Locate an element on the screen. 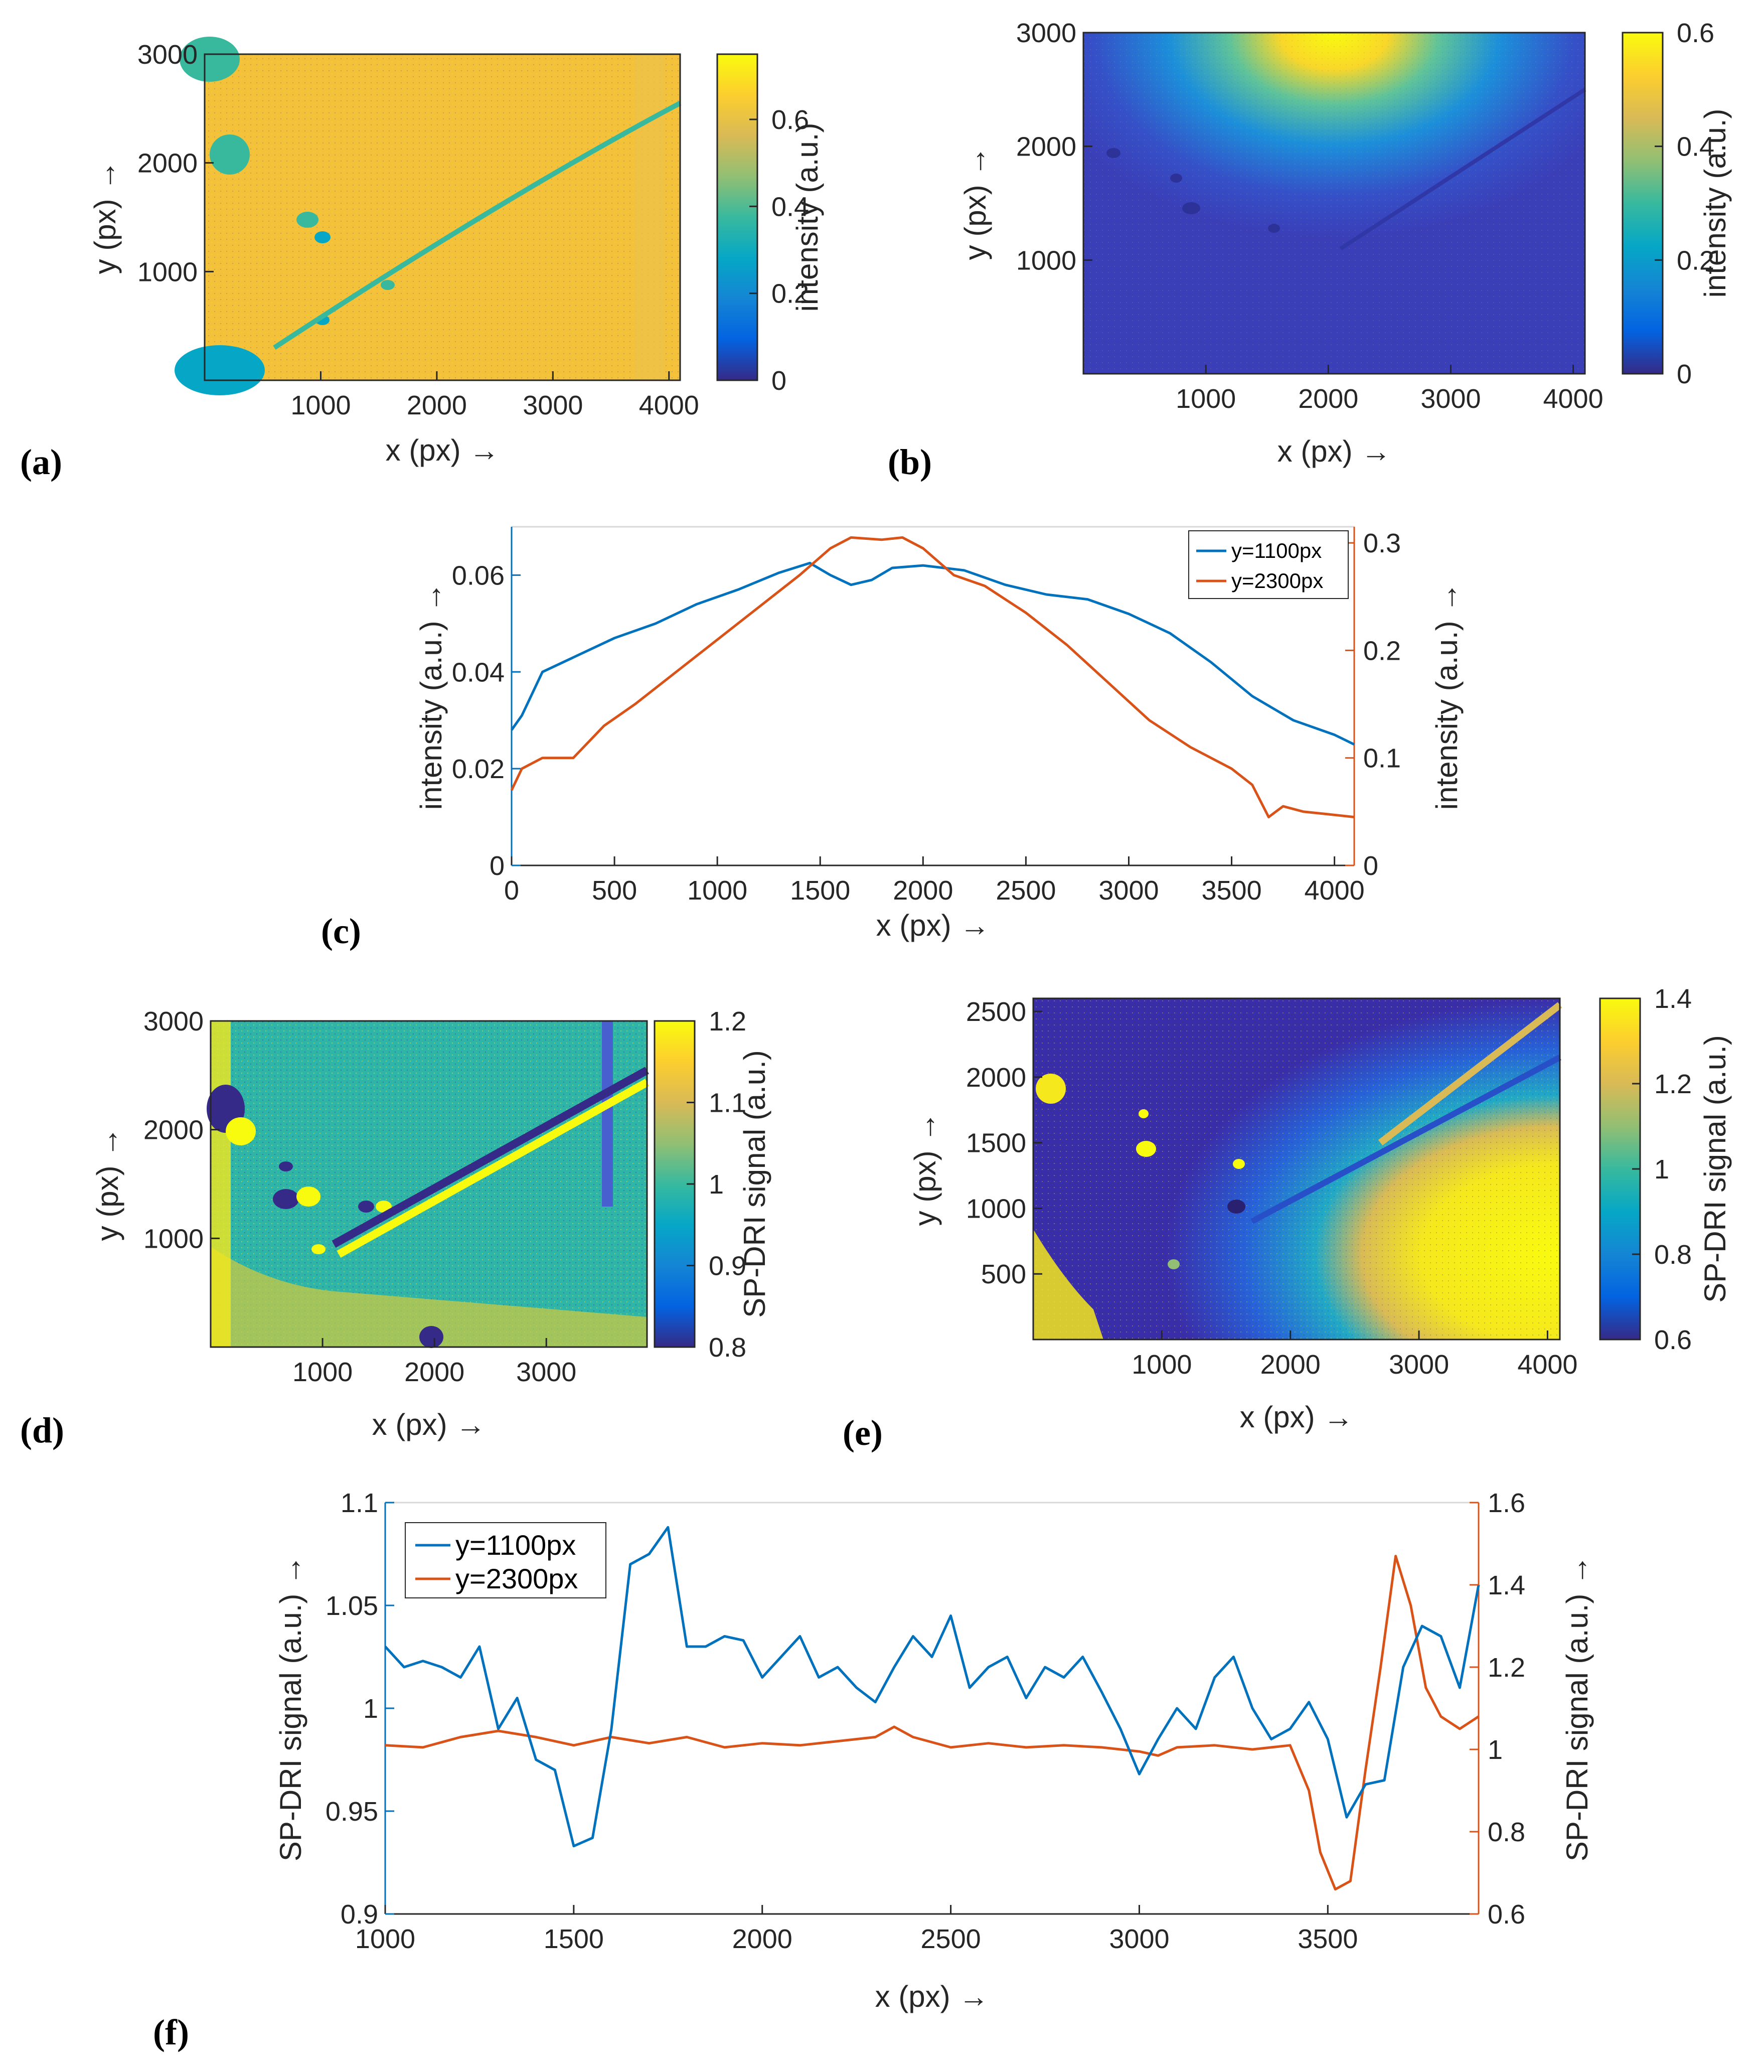 This screenshot has height=2072, width=1764. e-ytick-label: 2000 is located at coordinates (996, 1078).